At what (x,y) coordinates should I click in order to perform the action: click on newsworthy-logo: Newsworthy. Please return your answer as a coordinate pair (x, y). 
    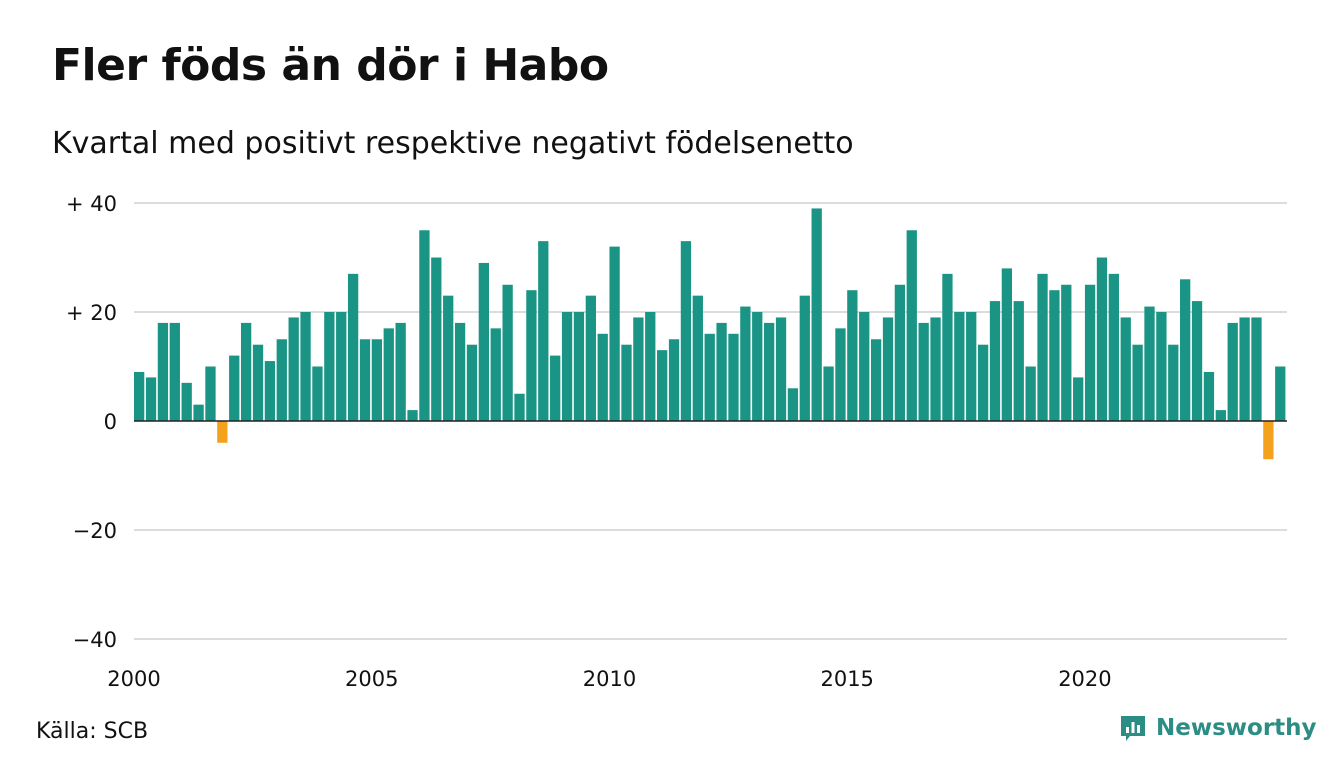
    Looking at the image, I should click on (1217, 728).